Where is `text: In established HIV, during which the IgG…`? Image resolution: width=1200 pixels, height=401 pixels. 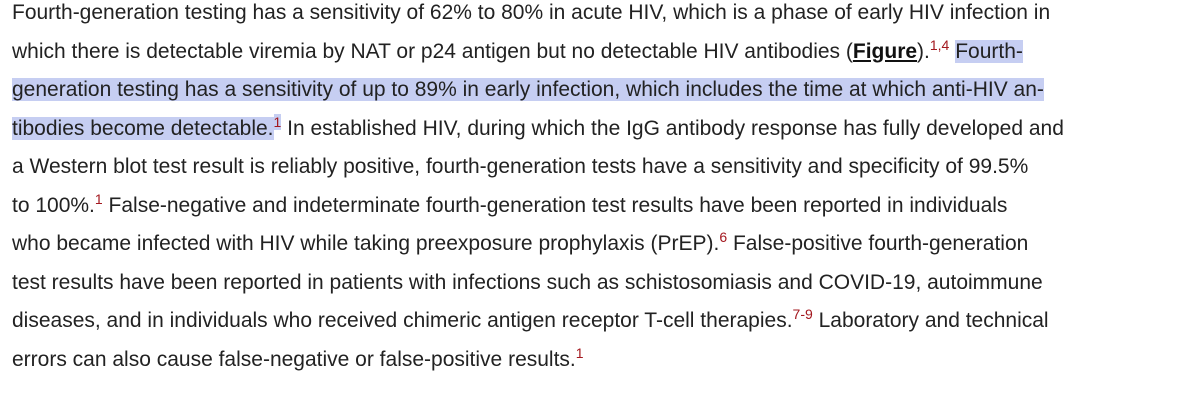
text: In established HIV, during which the IgG… is located at coordinates (672, 128).